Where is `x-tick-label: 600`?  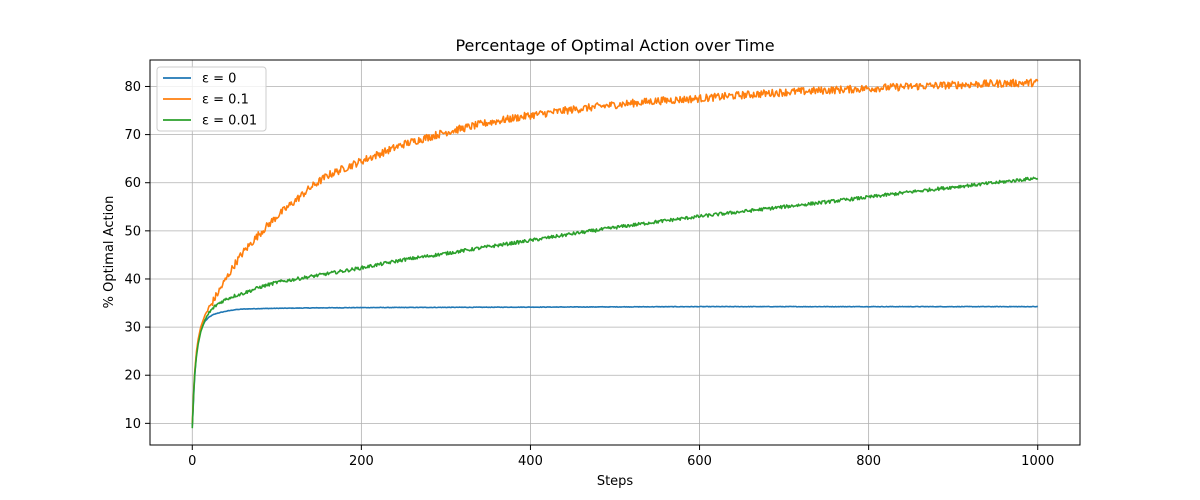 x-tick-label: 600 is located at coordinates (699, 461).